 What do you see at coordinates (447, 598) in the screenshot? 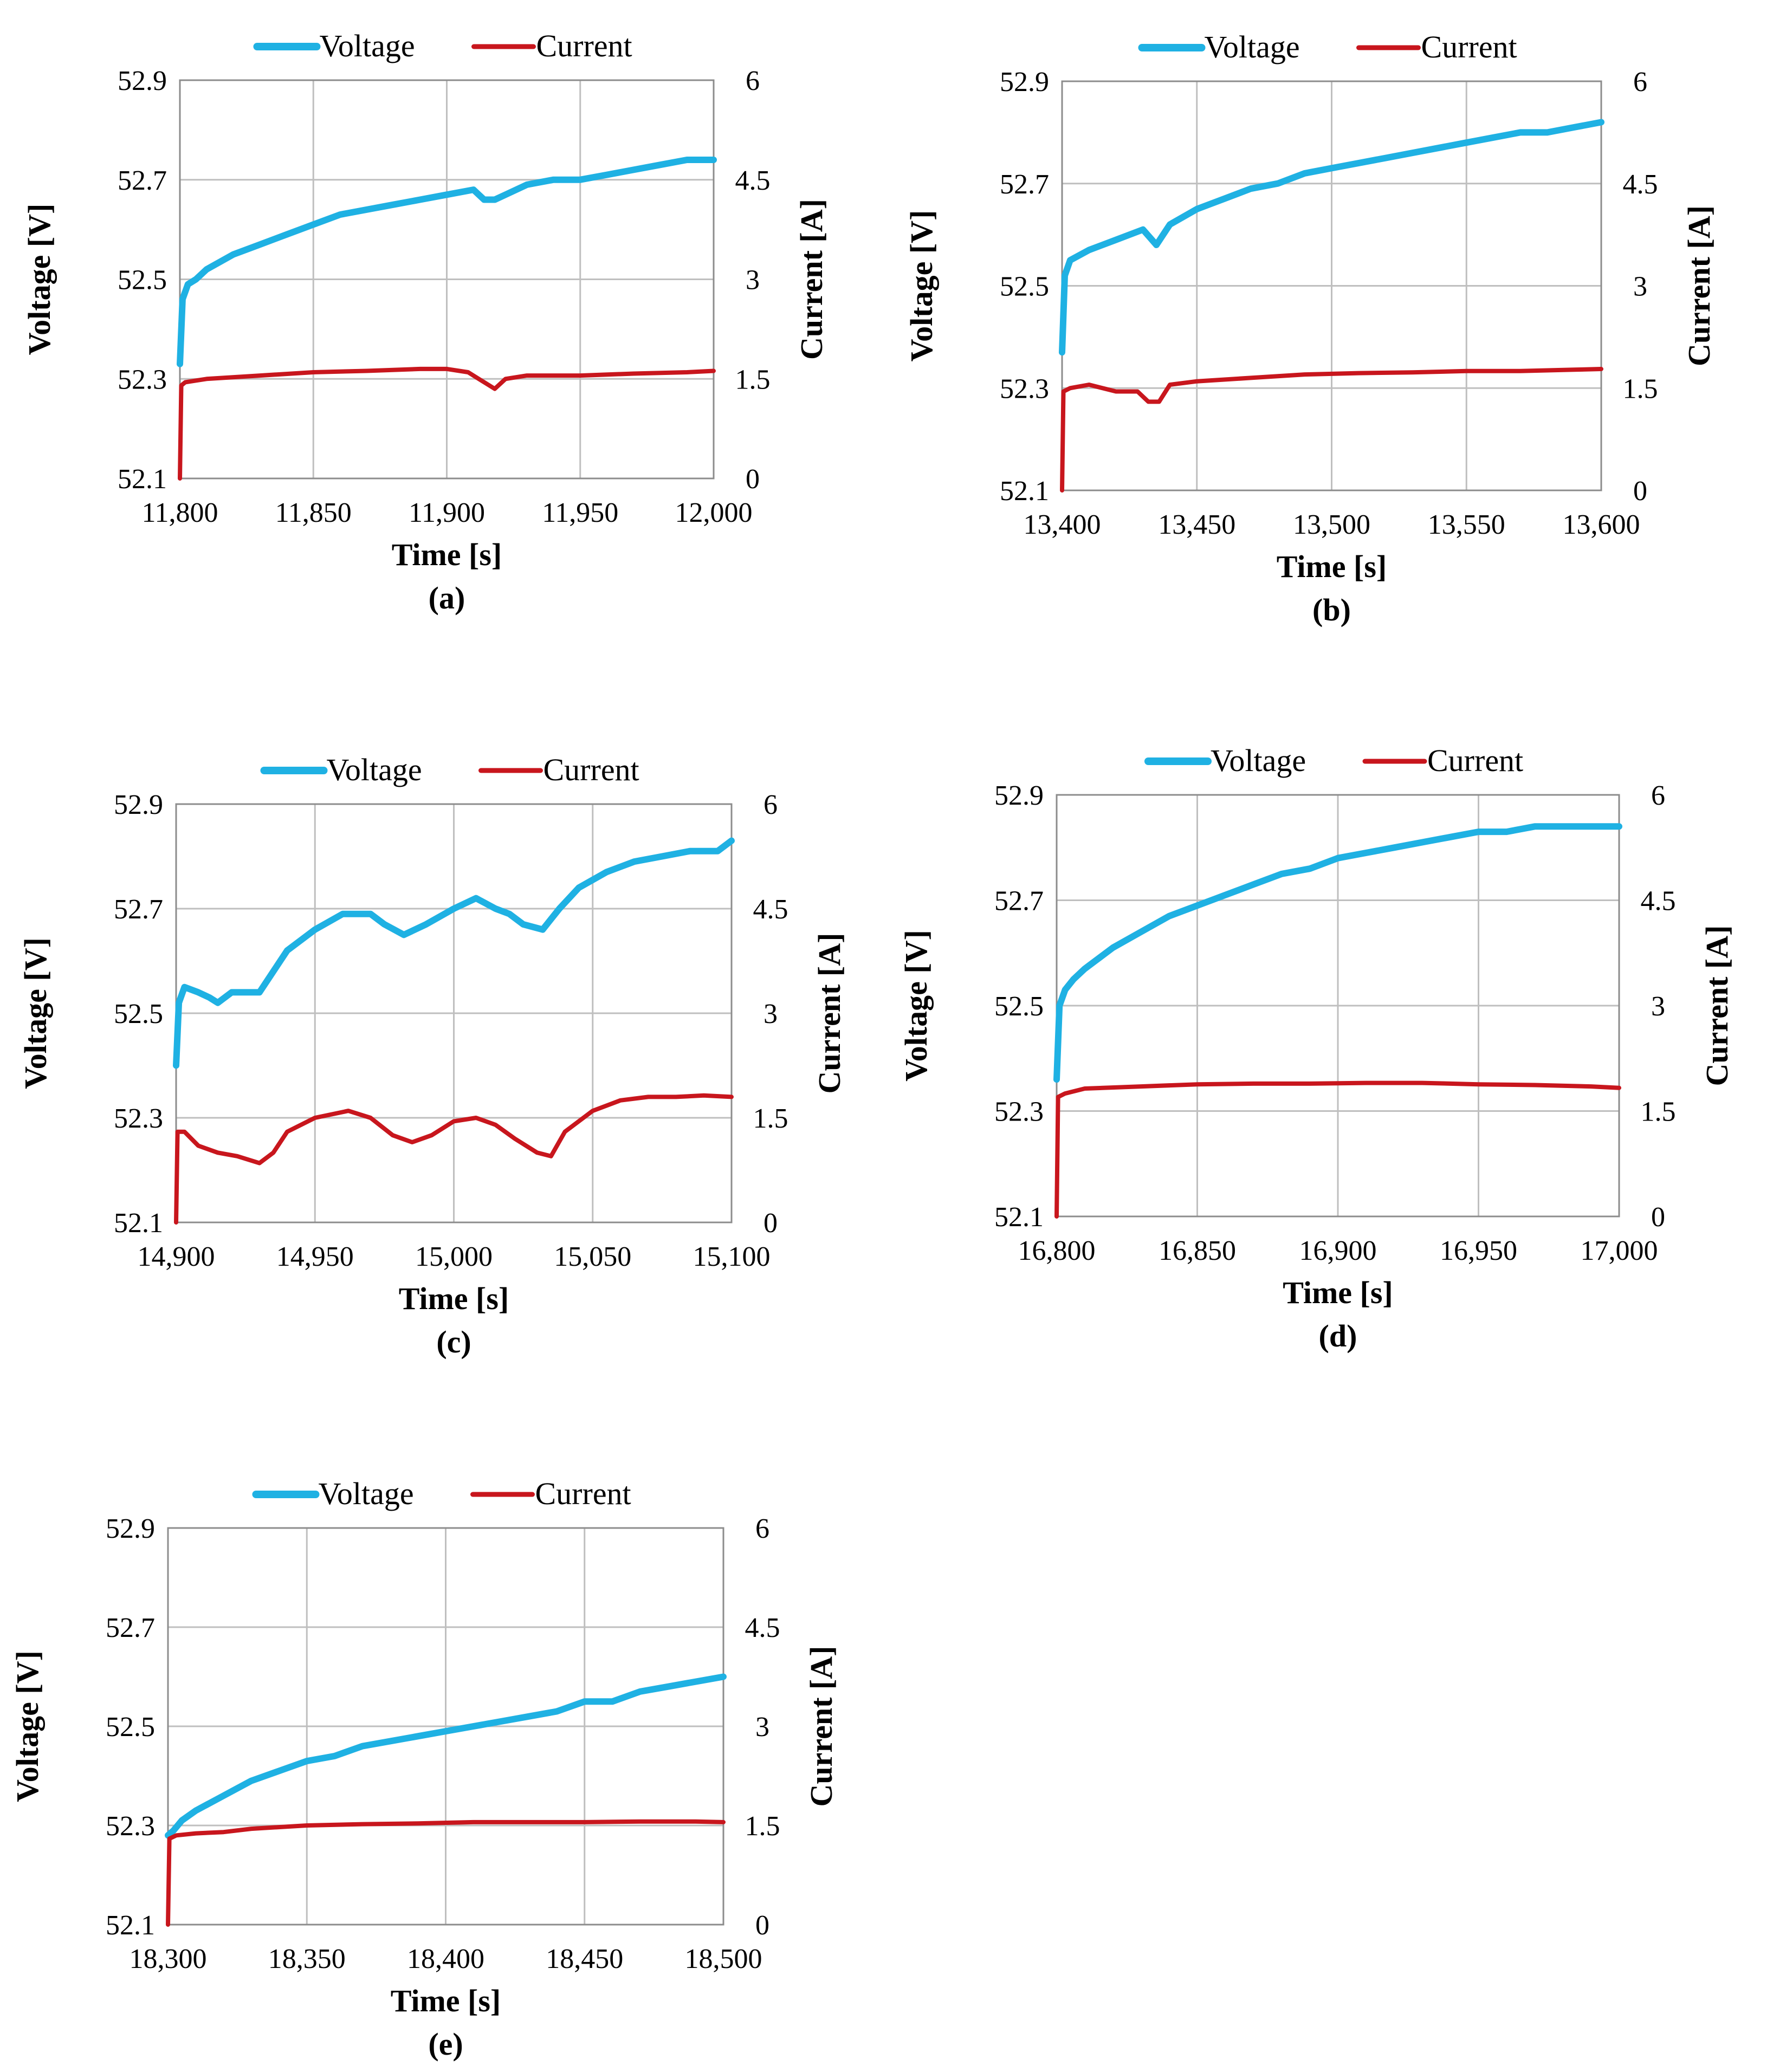
I see `panel-label: (a)` at bounding box center [447, 598].